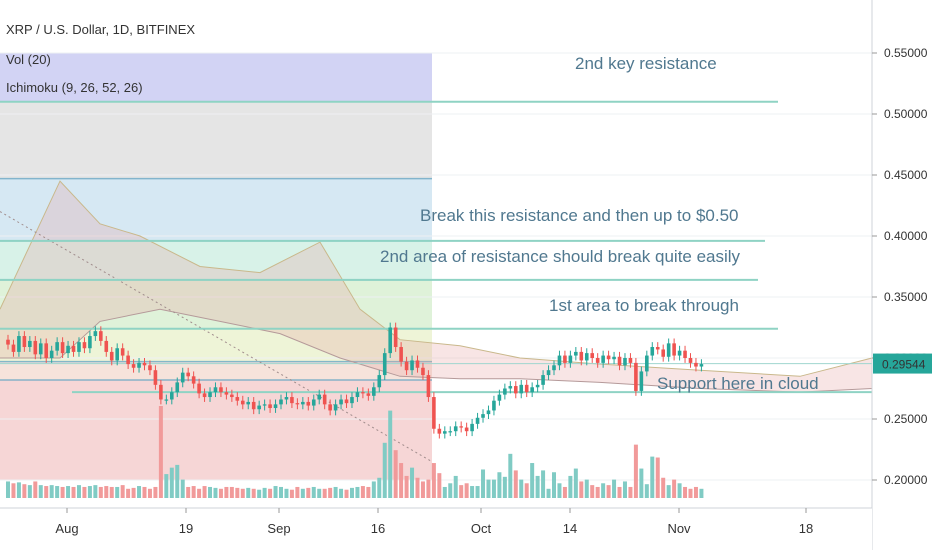 The width and height of the screenshot is (932, 555). Describe the element at coordinates (101, 29) in the screenshot. I see `symbol-legend: XRP / U.S. Dollar, 1D, BITFINEX` at that location.